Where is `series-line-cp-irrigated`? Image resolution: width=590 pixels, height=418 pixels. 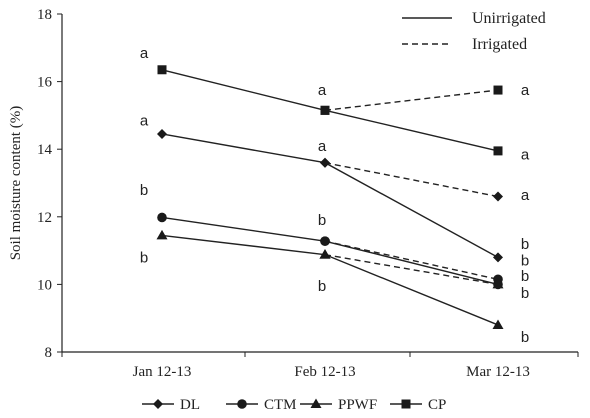 series-line-cp-irrigated is located at coordinates (411, 100).